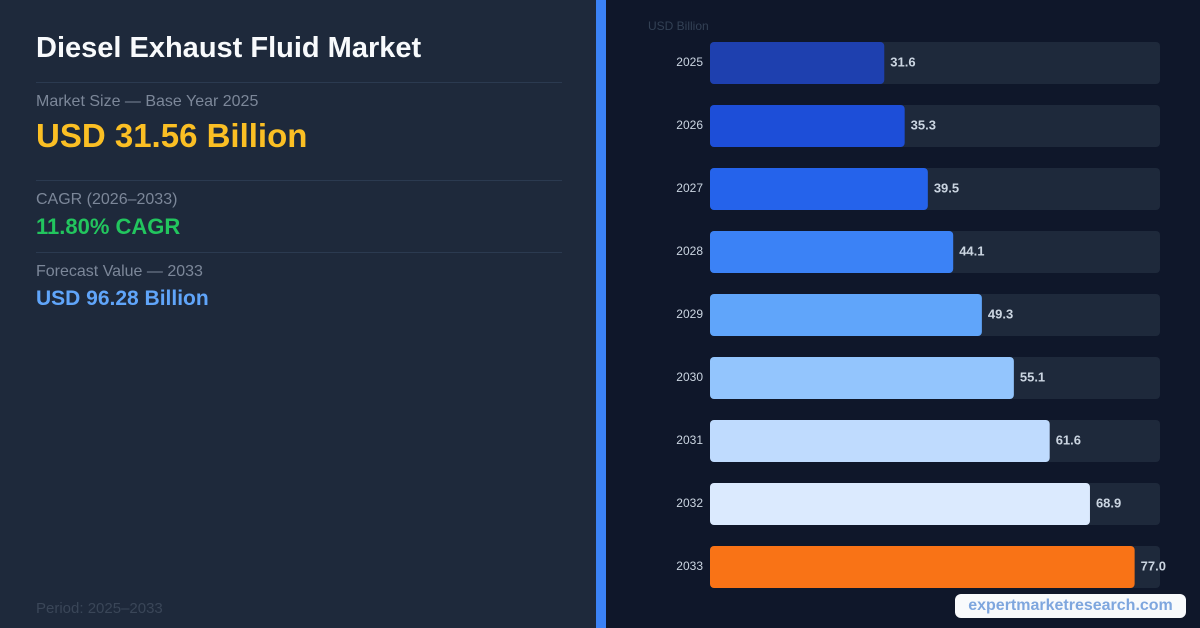  I want to click on unit-label: USD Billion, so click(678, 26).